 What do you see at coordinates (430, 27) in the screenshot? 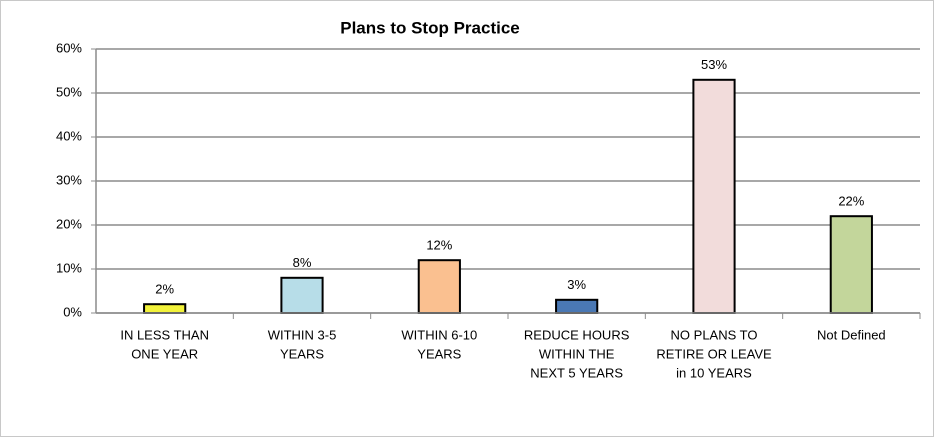
I see `chart-title: Plans to Stop Practice` at bounding box center [430, 27].